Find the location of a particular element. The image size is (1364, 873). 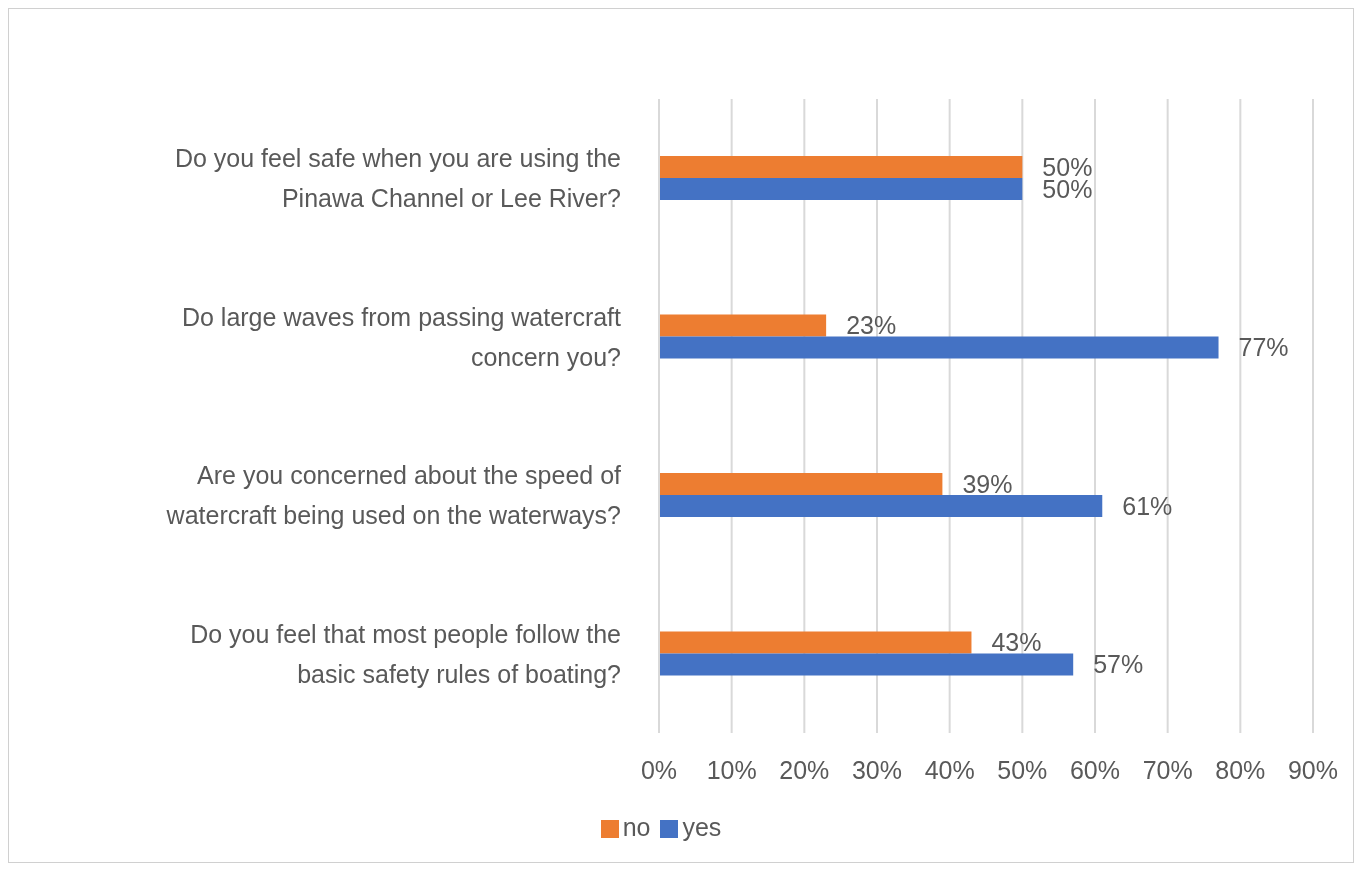

legend-label: no is located at coordinates (636, 827).